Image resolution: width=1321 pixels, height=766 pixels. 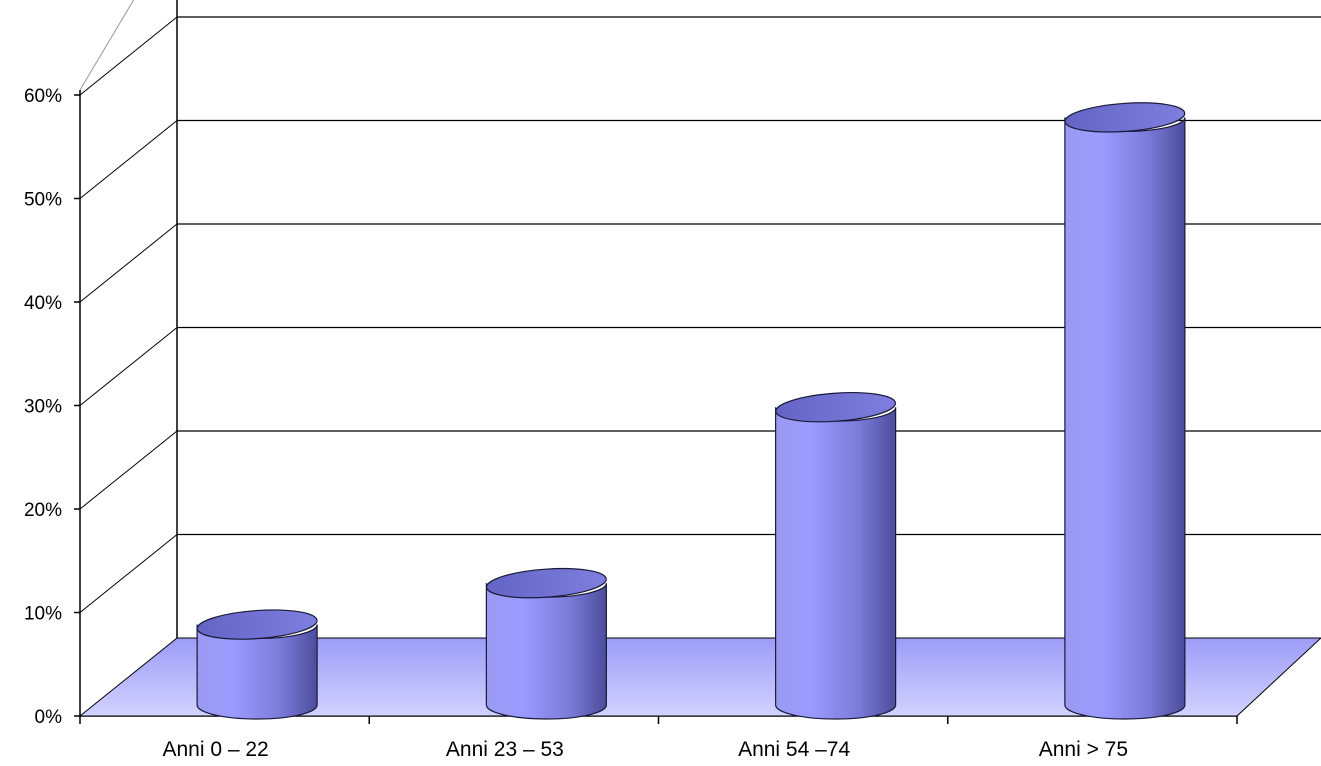 I want to click on y-axis-ticks: 0% 10% 20% 30% 40% 50% 60%, so click(x=52, y=407).